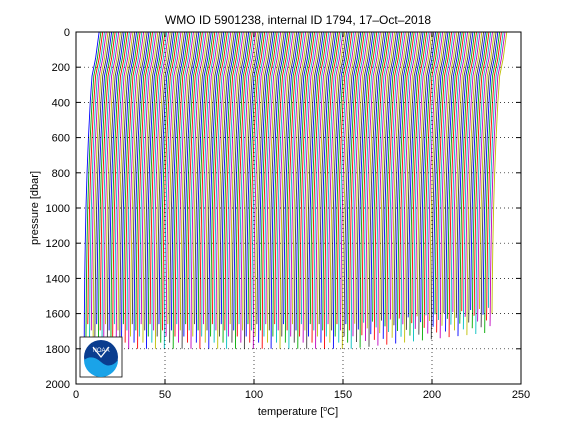 The image size is (576, 432). I want to click on y-tick-label: 600, so click(61, 139).